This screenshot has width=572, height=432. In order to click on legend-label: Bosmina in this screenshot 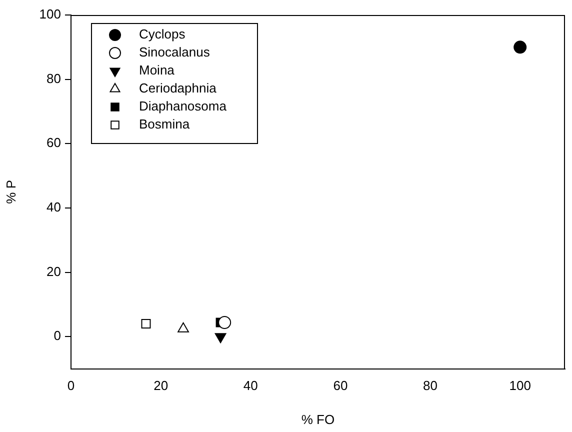, I will do `click(164, 124)`.